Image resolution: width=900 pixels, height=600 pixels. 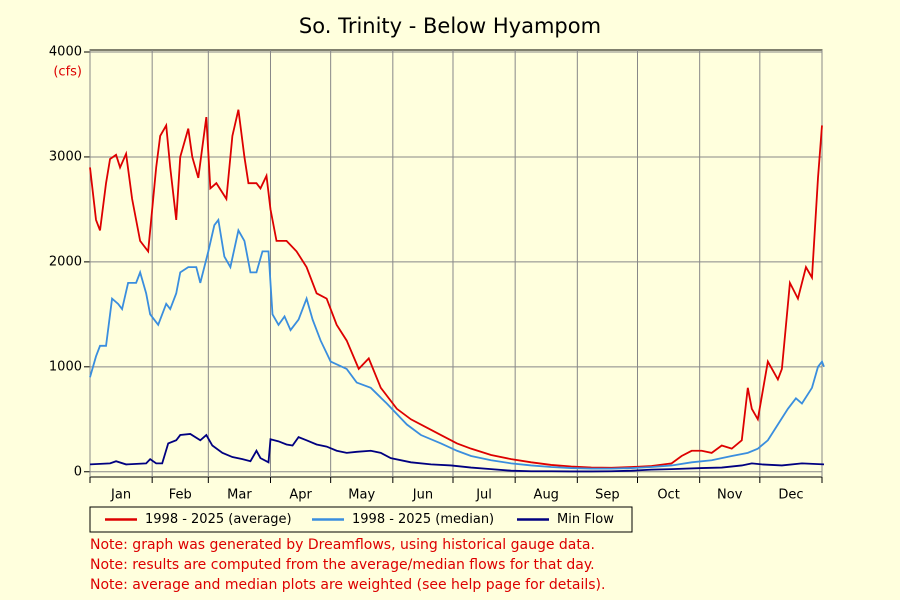 I want to click on legend-label: 1998 - 2025 (median), so click(x=423, y=519).